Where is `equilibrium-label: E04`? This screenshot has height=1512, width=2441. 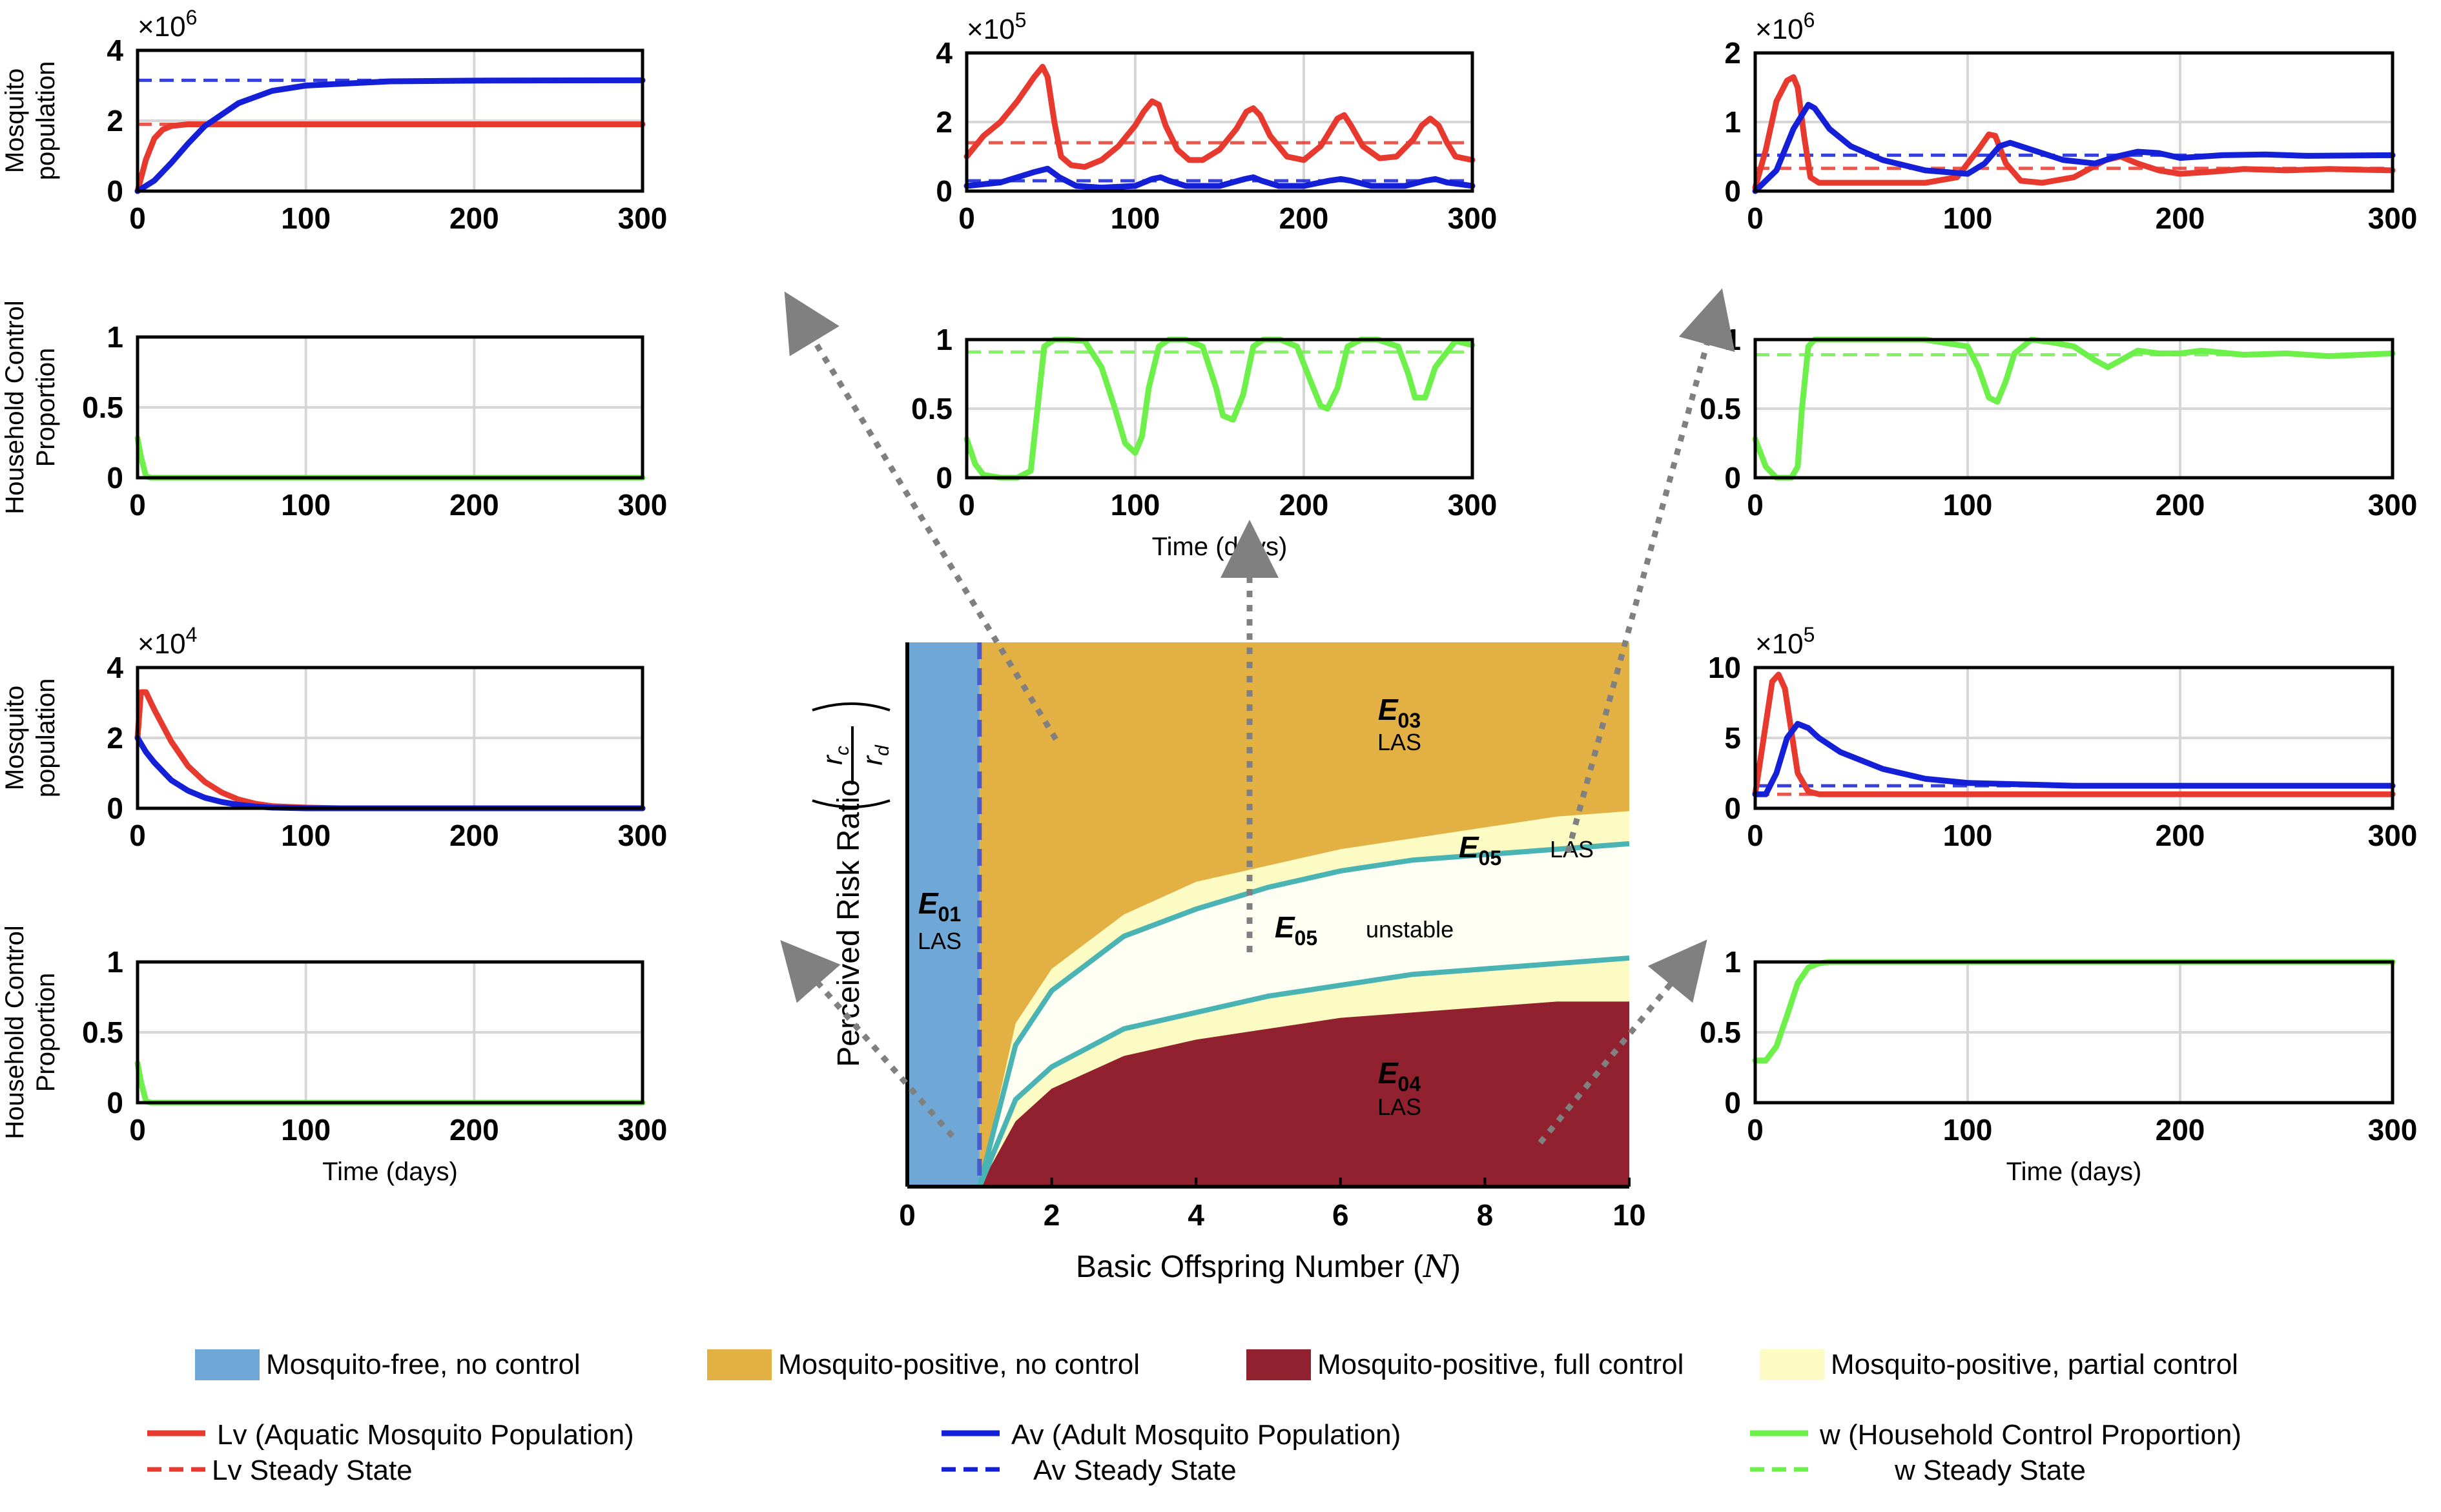 equilibrium-label: E04 is located at coordinates (1399, 1076).